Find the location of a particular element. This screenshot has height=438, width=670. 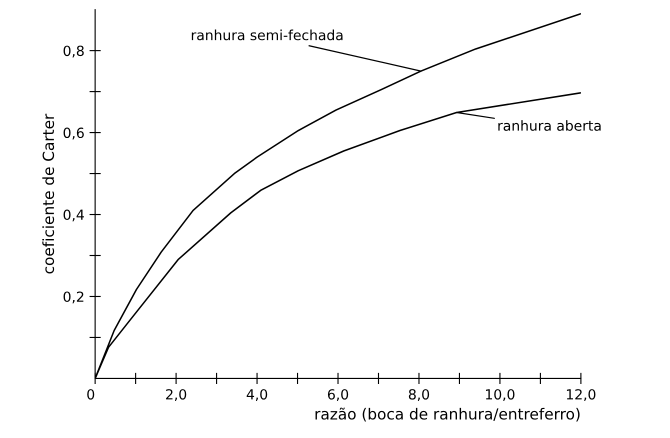

y-tick-label: 0,6 is located at coordinates (74, 134).